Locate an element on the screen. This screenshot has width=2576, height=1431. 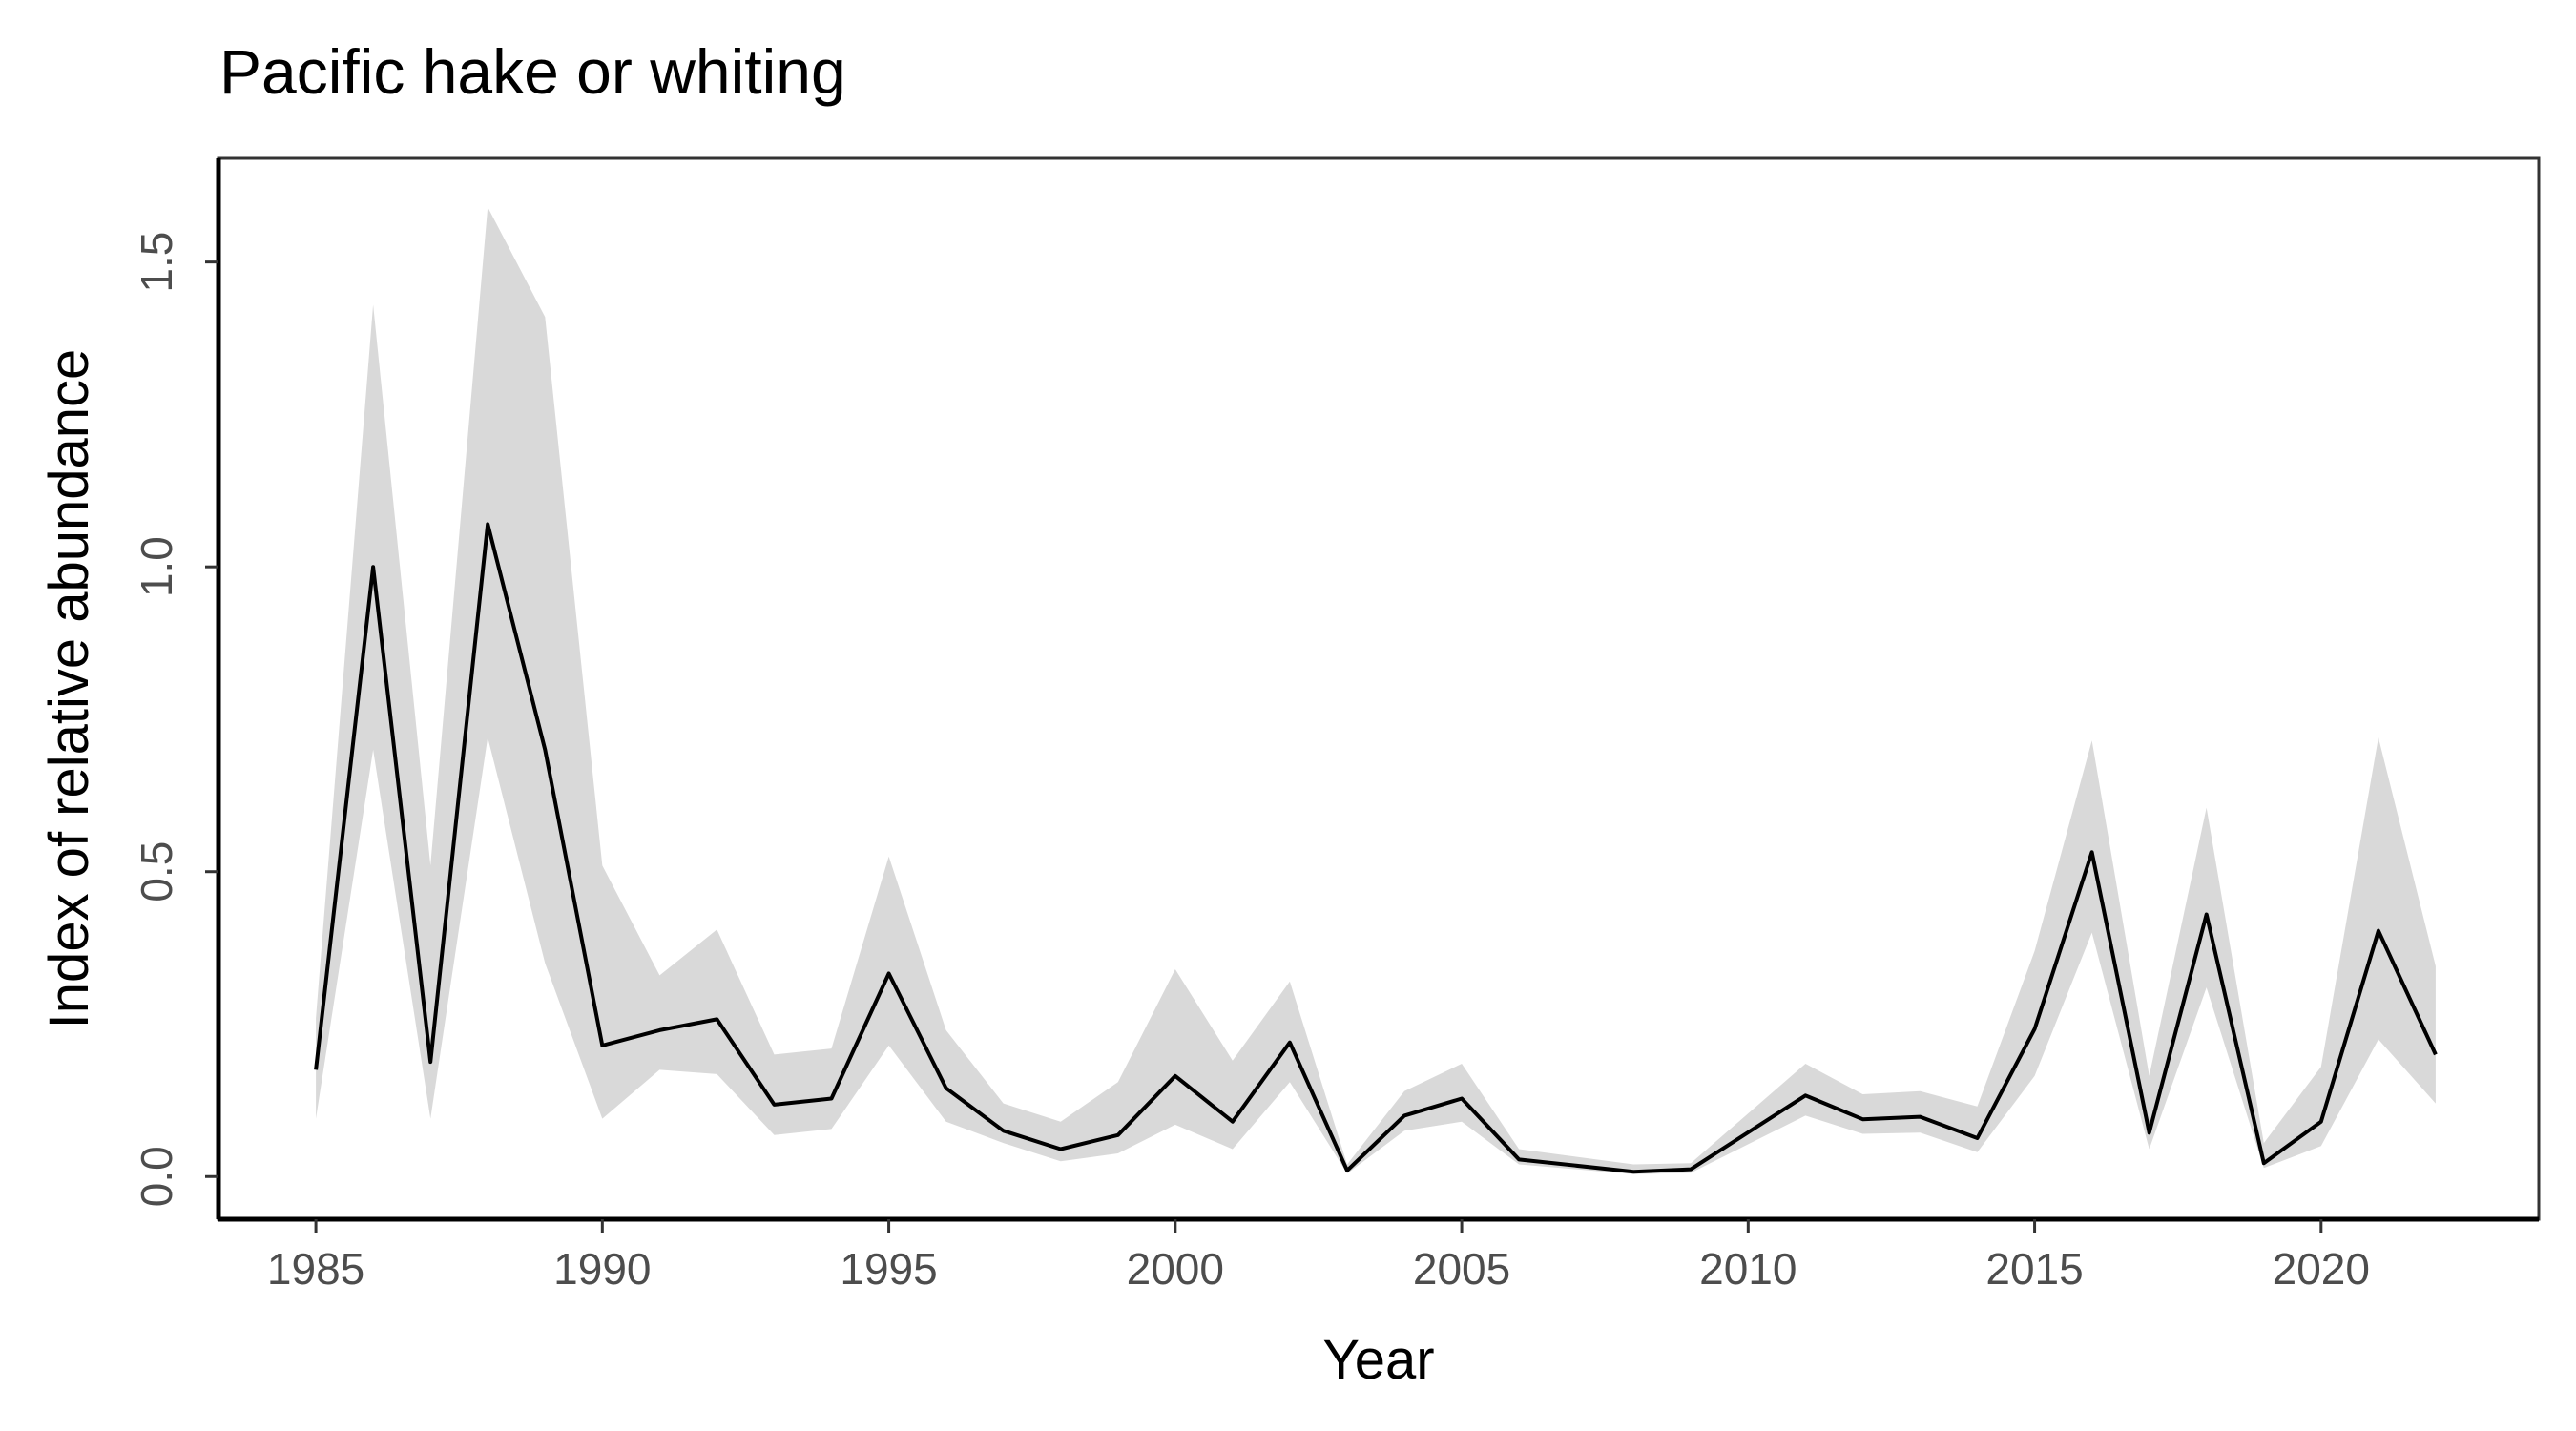
x-tick-label: 2010 is located at coordinates (1748, 1269).